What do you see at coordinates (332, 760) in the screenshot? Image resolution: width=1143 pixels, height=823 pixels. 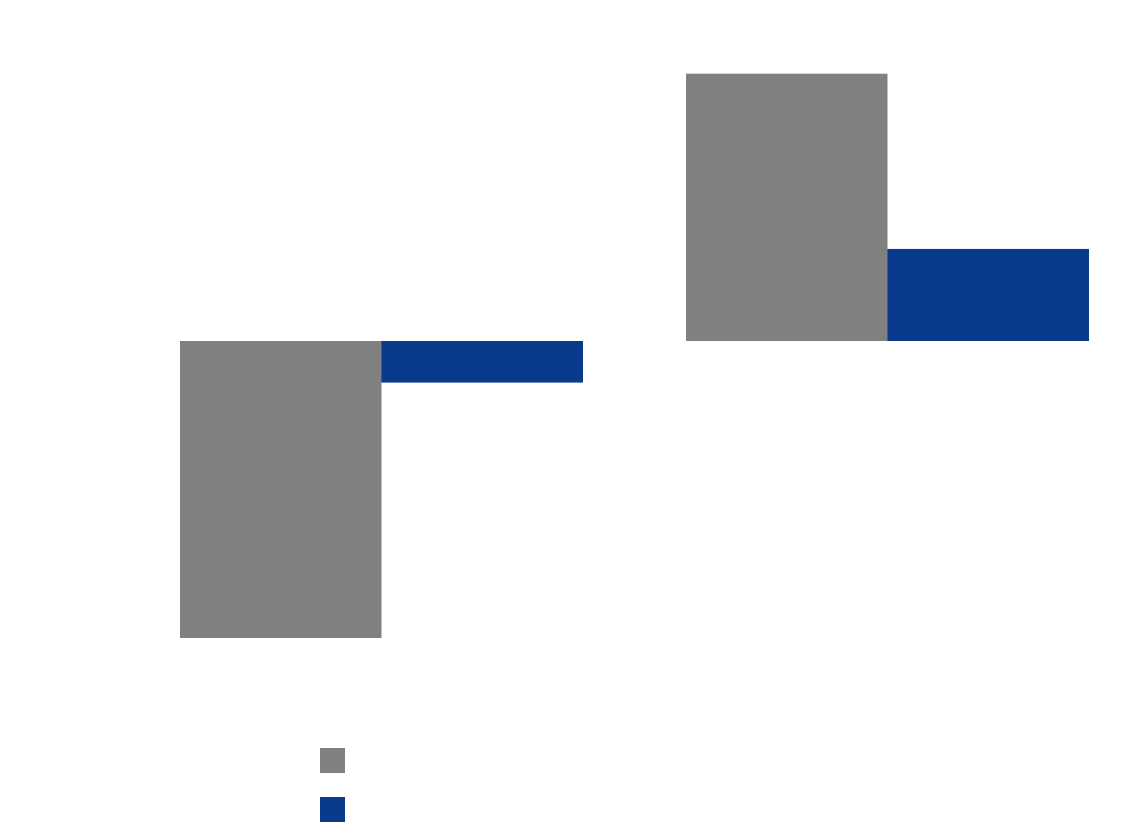 I see `legend-swatch-series1` at bounding box center [332, 760].